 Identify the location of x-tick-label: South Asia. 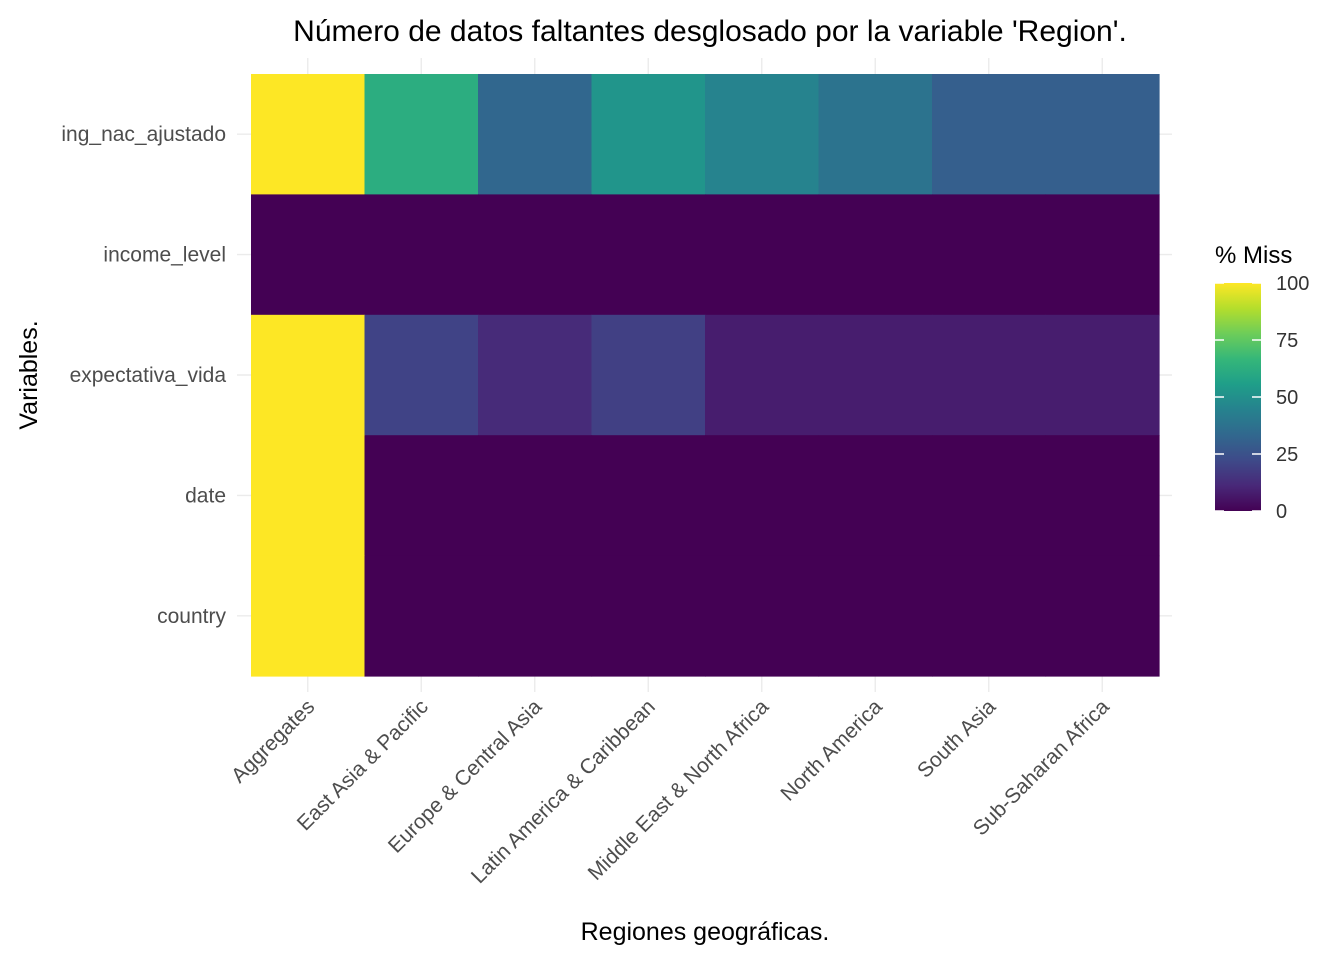
(956, 738).